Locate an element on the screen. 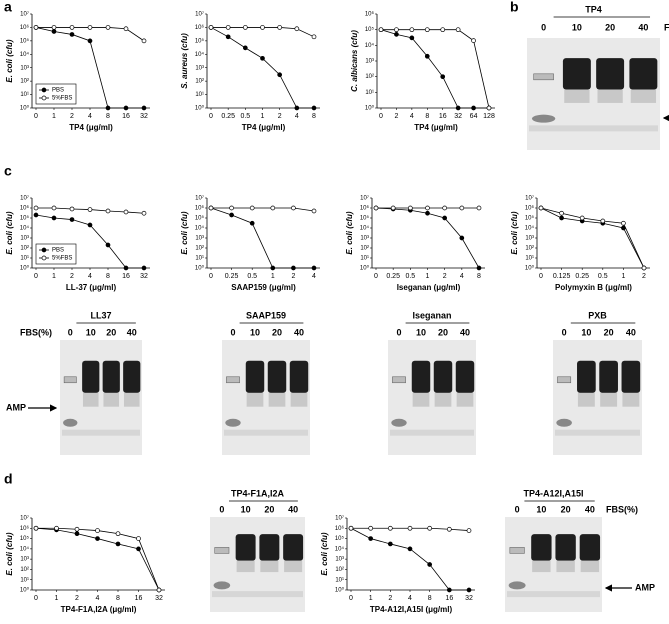 Image resolution: width=669 pixels, height=624 pixels. gel-title: LL37 is located at coordinates (100, 315).